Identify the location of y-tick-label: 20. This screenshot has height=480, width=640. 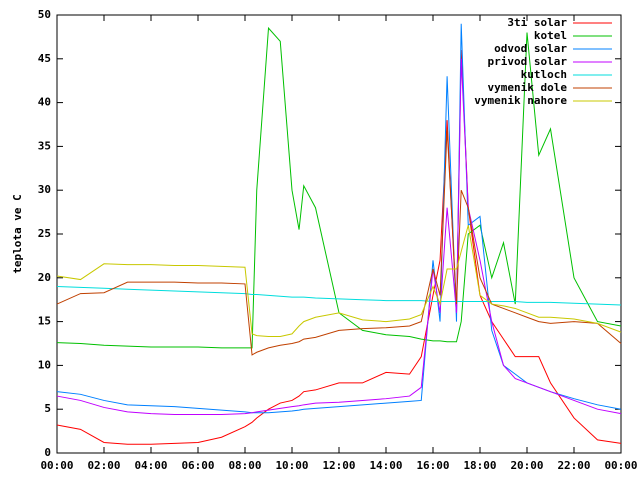
(44, 277).